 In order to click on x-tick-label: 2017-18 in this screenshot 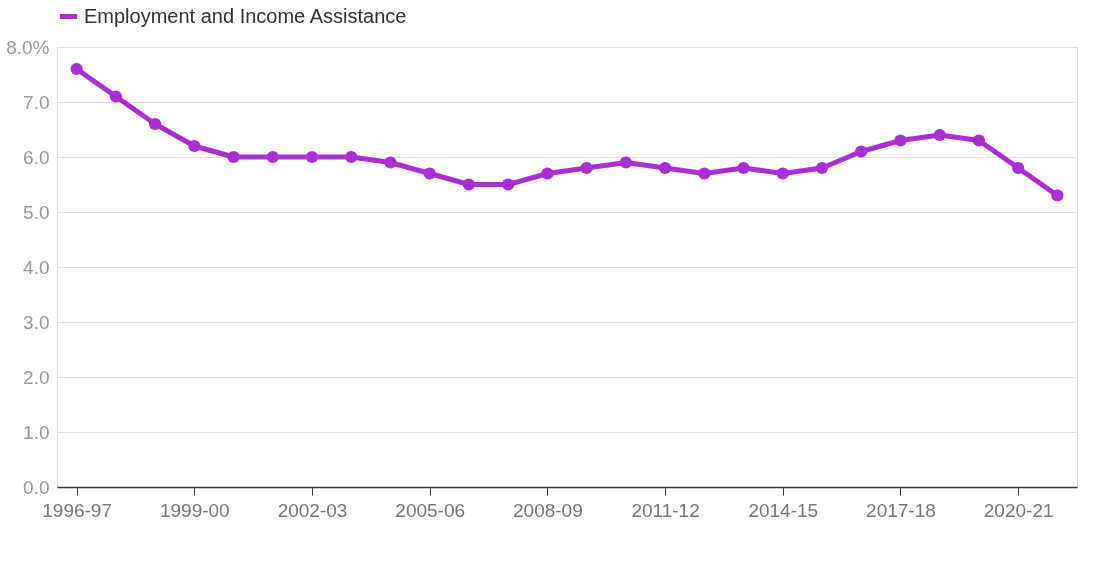, I will do `click(901, 510)`.